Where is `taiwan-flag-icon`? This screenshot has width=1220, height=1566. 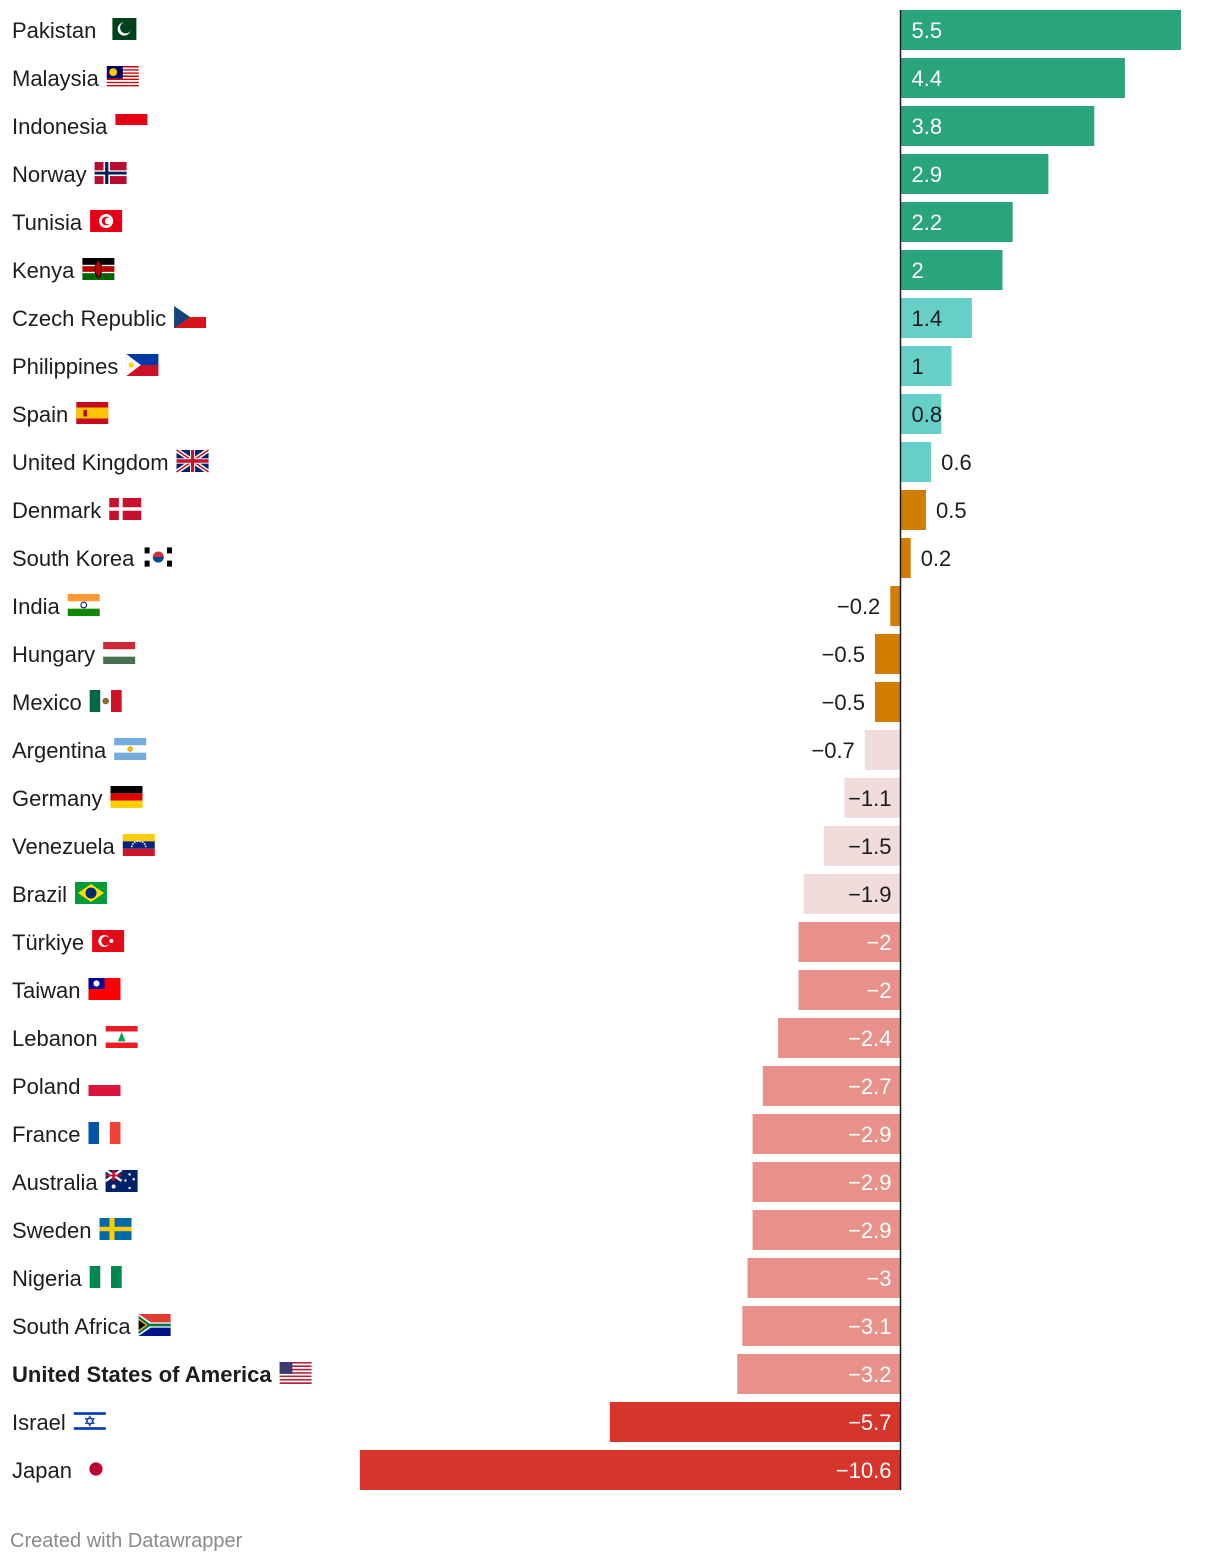
taiwan-flag-icon is located at coordinates (104, 989).